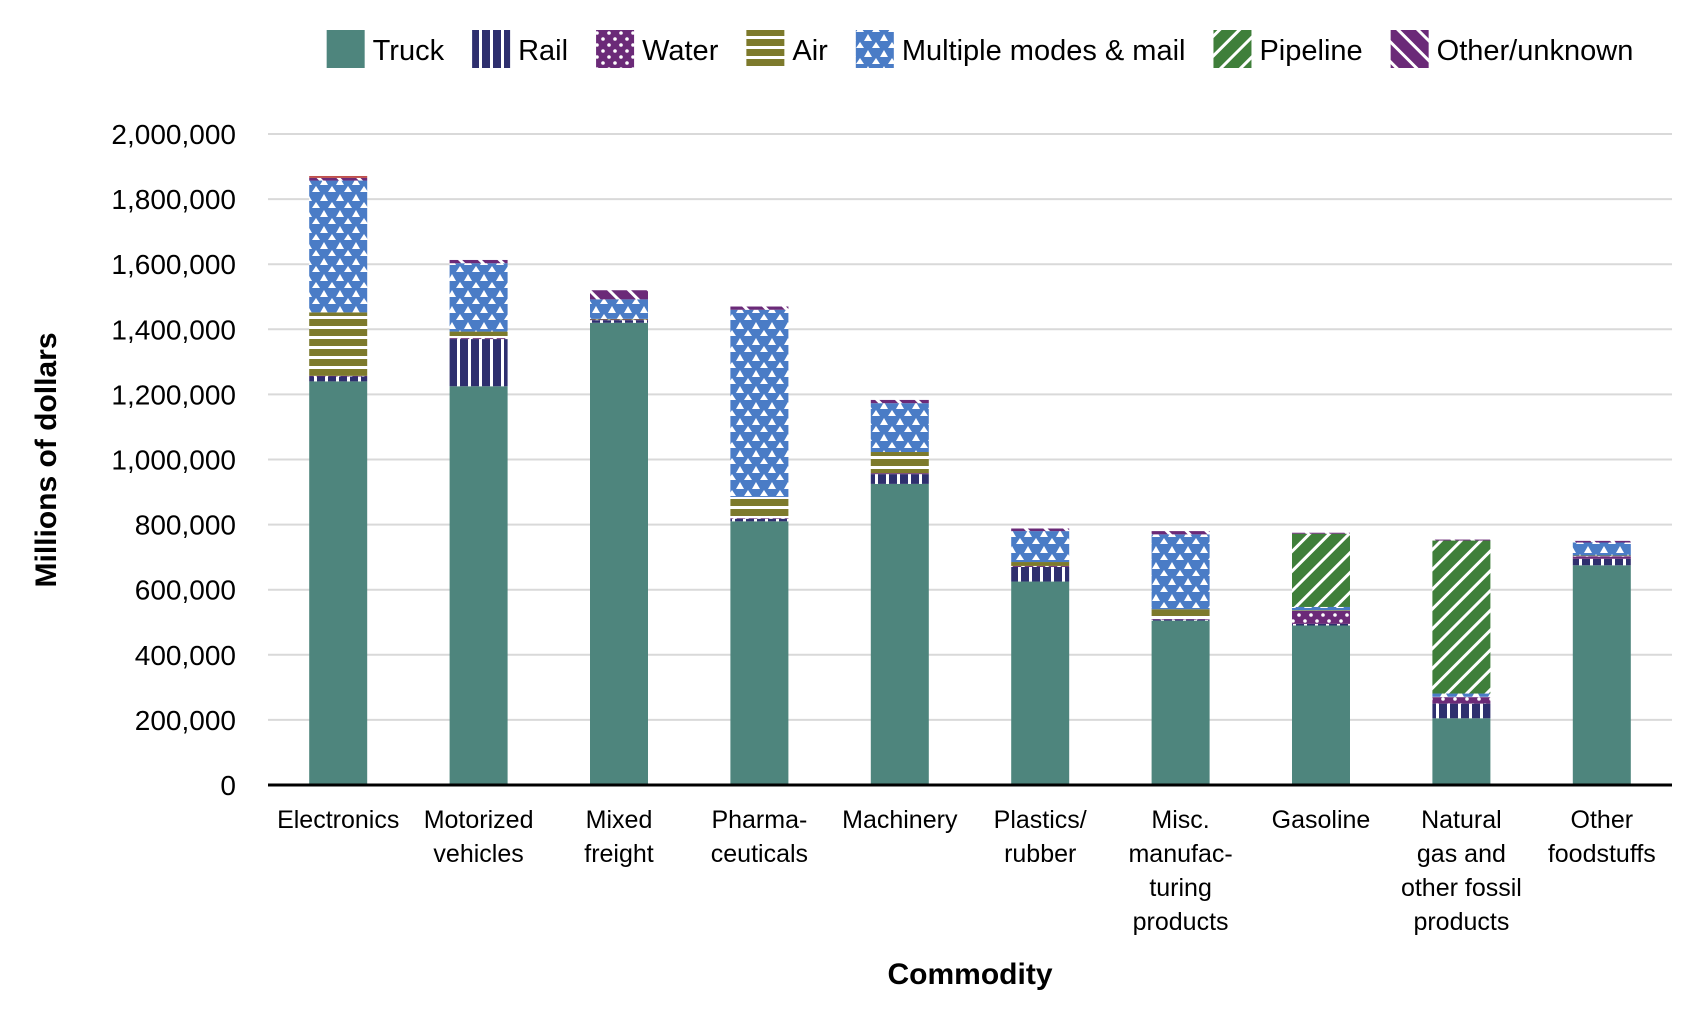  What do you see at coordinates (185, 525) in the screenshot?
I see `y-tick-label: 800,000` at bounding box center [185, 525].